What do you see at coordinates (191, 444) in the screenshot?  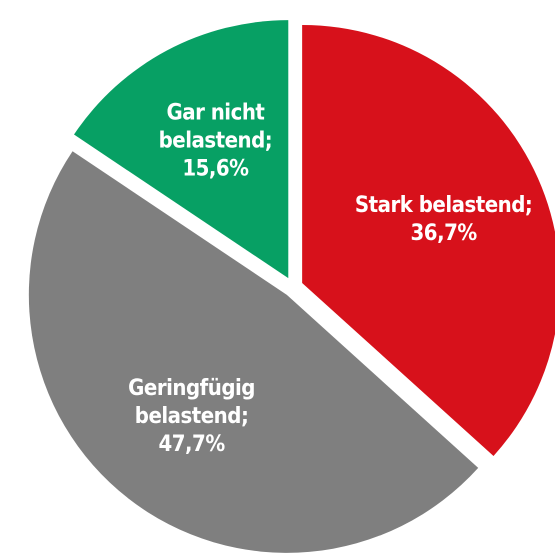 I see `slice-value-label: 47,7%` at bounding box center [191, 444].